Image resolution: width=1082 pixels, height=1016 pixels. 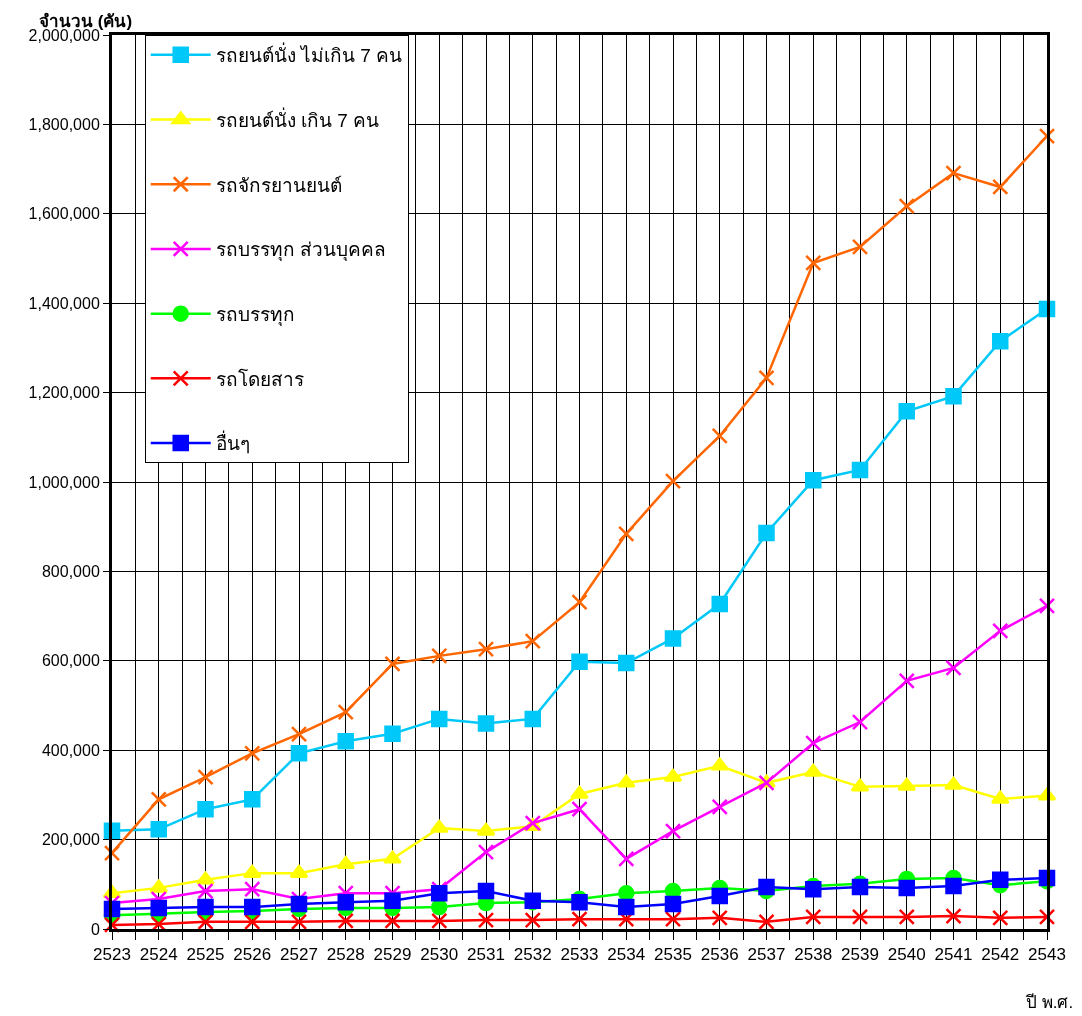 What do you see at coordinates (309, 54) in the screenshot?
I see `legend-label: รถยนต์นั่ง ไม่เกิน 7 คน` at bounding box center [309, 54].